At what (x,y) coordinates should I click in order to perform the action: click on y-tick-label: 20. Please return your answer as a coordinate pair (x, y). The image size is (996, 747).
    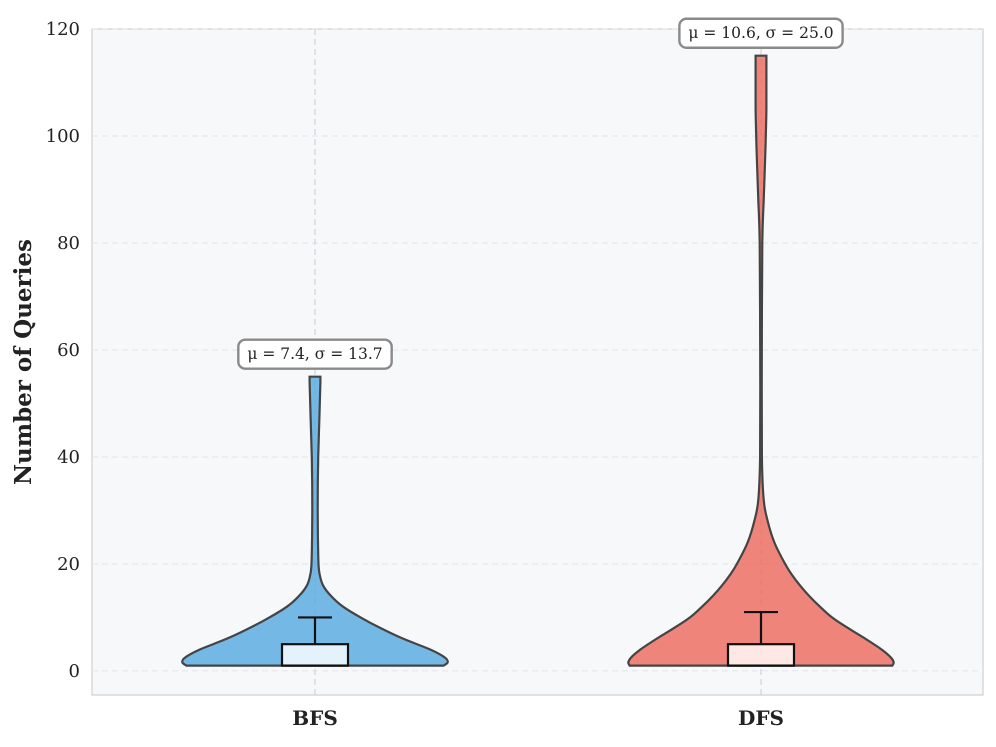
    Looking at the image, I should click on (68, 564).